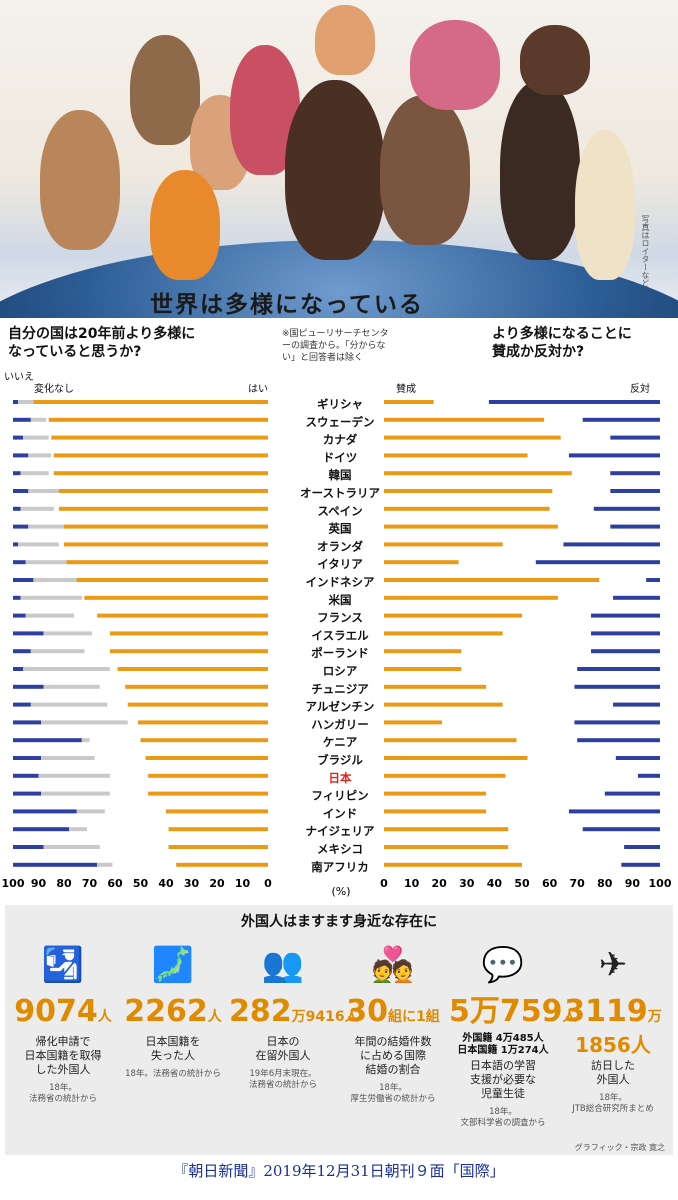 The image size is (678, 1200). Describe the element at coordinates (613, 1042) in the screenshot. I see `stat-card: ✈ 3119万 1856人 訪日した 外国人 18年。 JTB総合研究所まとめ` at that location.